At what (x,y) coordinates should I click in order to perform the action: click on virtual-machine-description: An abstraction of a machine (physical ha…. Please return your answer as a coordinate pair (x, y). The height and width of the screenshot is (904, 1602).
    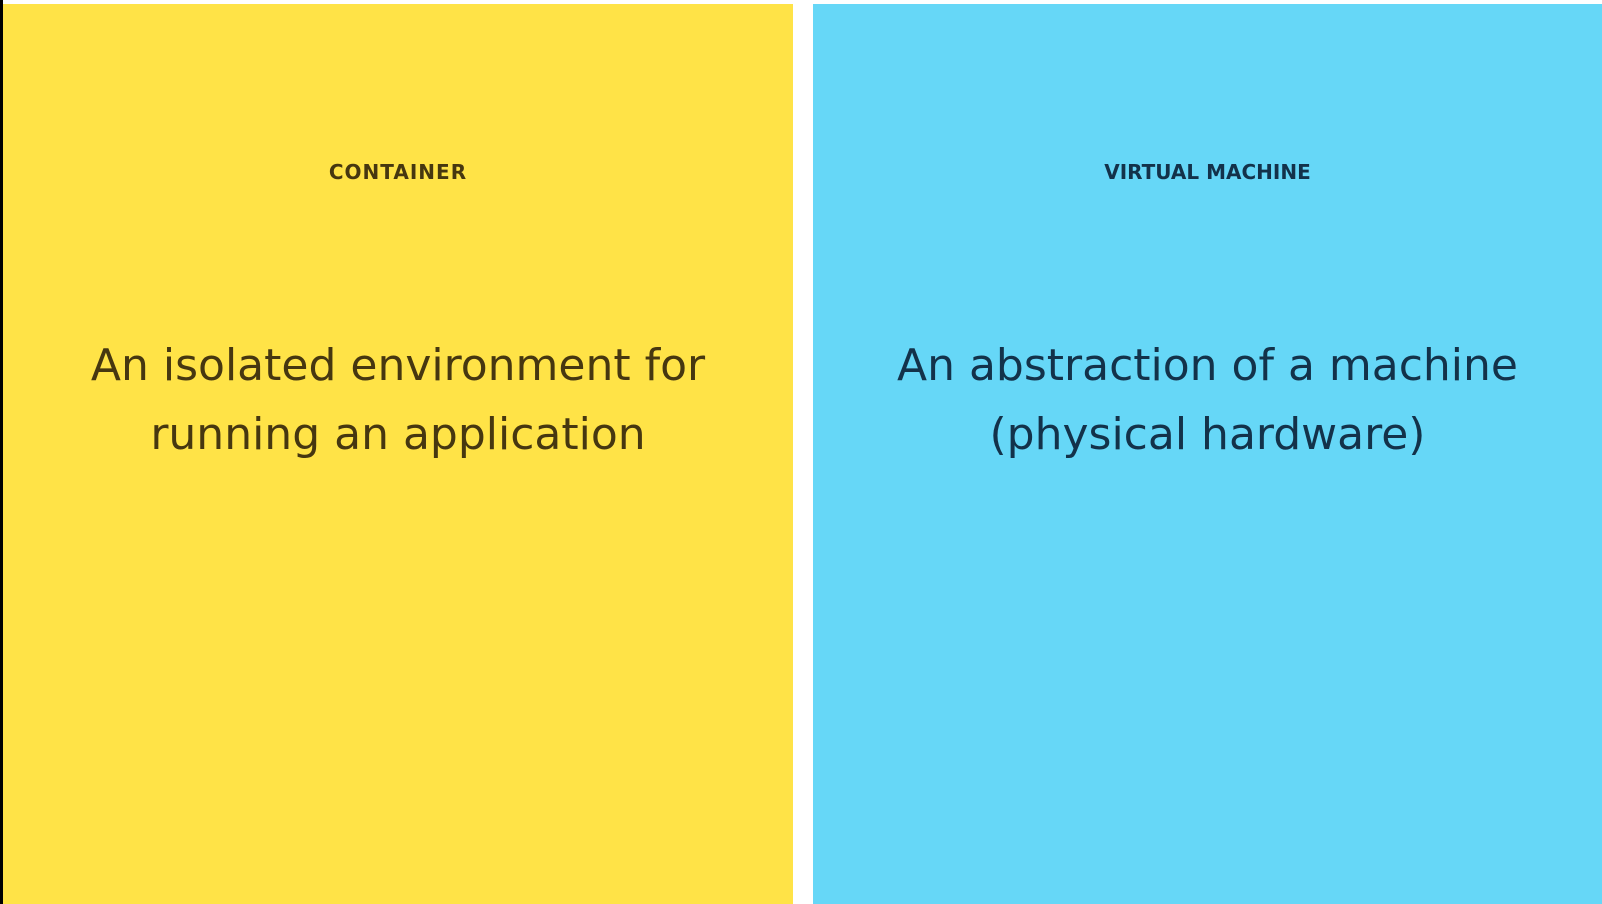
    Looking at the image, I should click on (1207, 400).